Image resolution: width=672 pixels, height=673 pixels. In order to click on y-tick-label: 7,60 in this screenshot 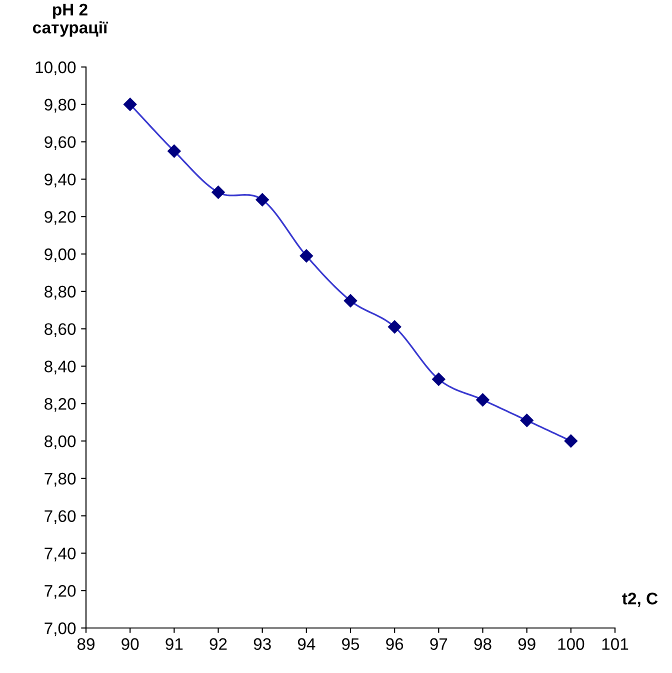, I will do `click(60, 517)`.